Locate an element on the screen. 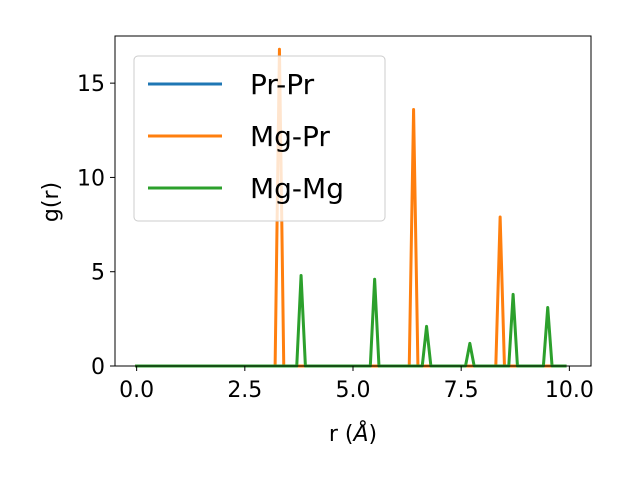 This screenshot has height=480, width=640. x-tick-label: 0.0 is located at coordinates (136, 390).